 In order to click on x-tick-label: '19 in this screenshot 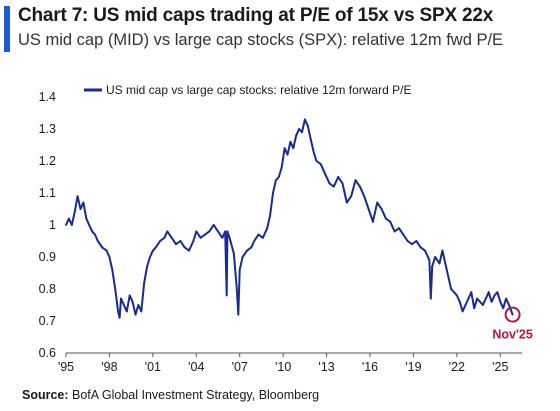, I will do `click(413, 367)`.